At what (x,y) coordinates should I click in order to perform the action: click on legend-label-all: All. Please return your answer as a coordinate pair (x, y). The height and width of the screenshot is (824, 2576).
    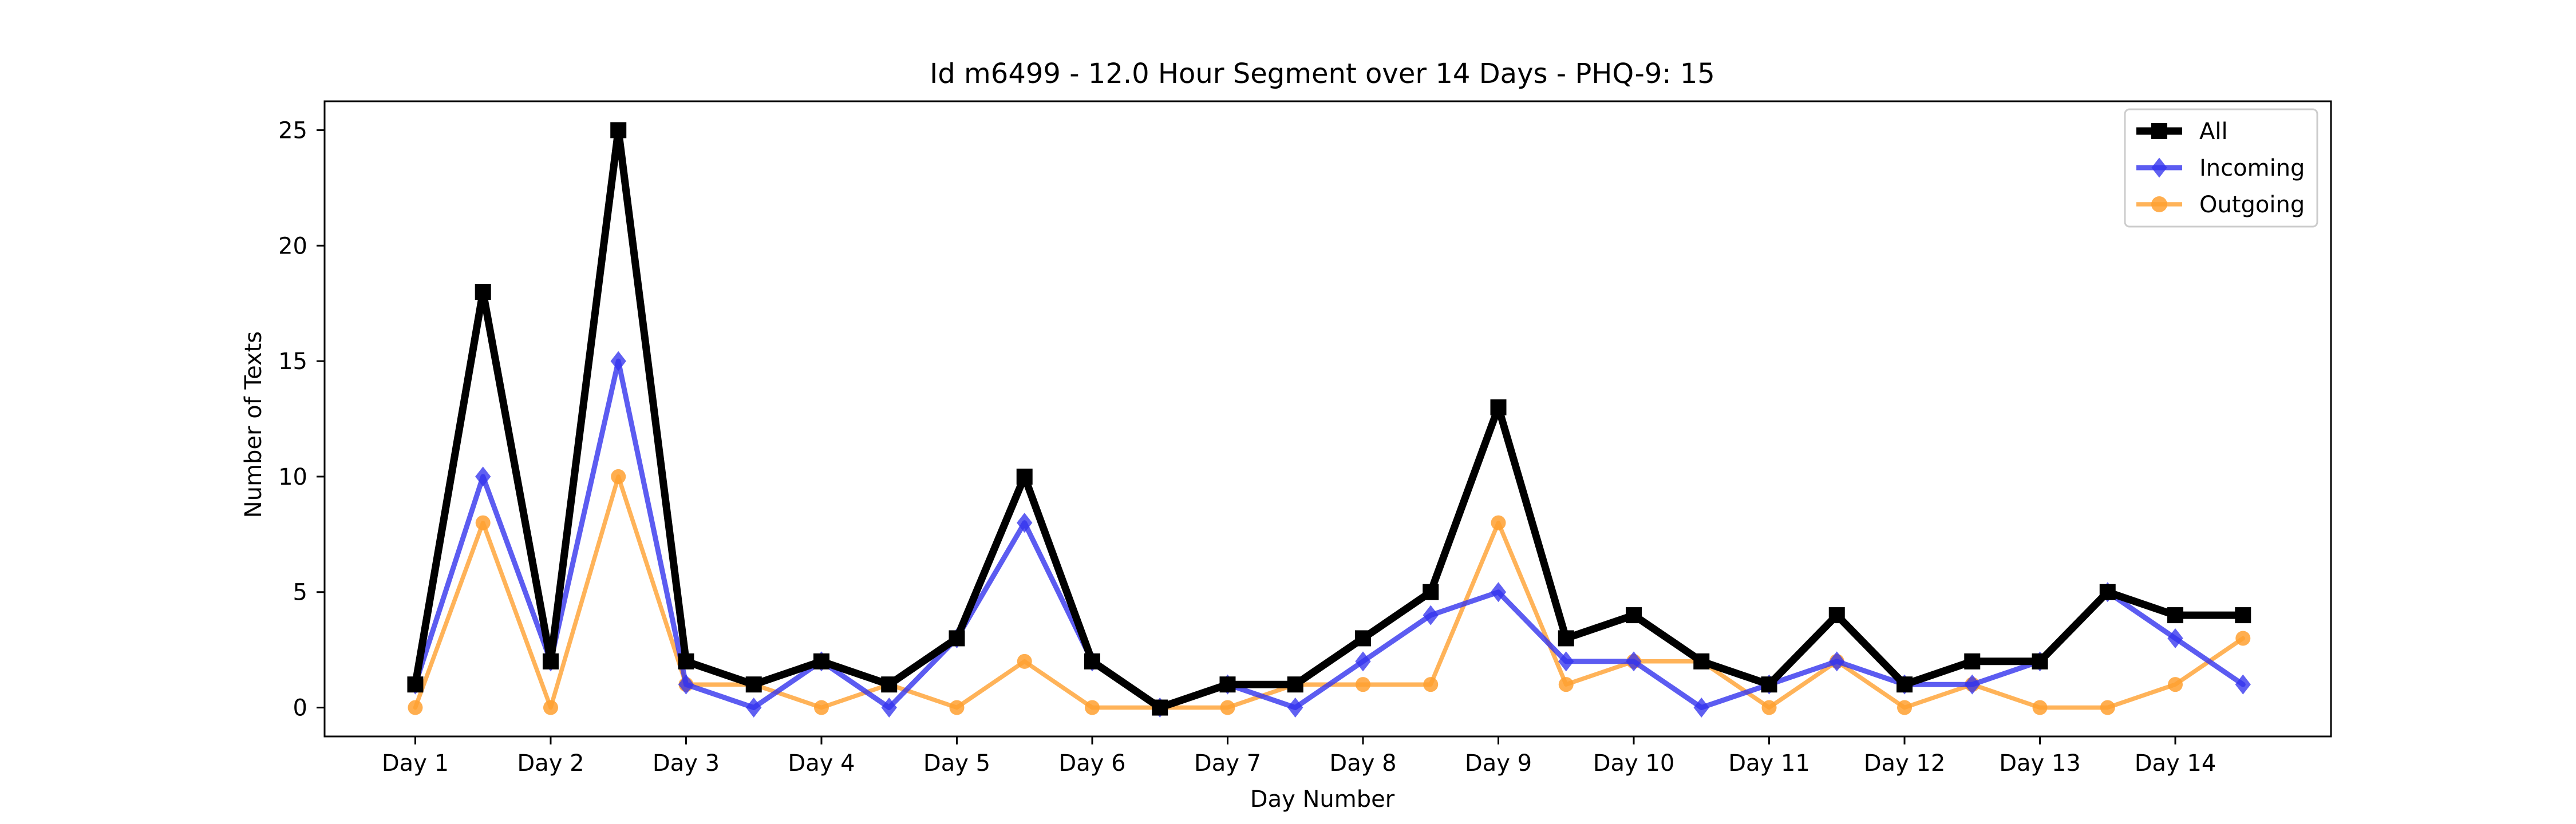
    Looking at the image, I should click on (2213, 131).